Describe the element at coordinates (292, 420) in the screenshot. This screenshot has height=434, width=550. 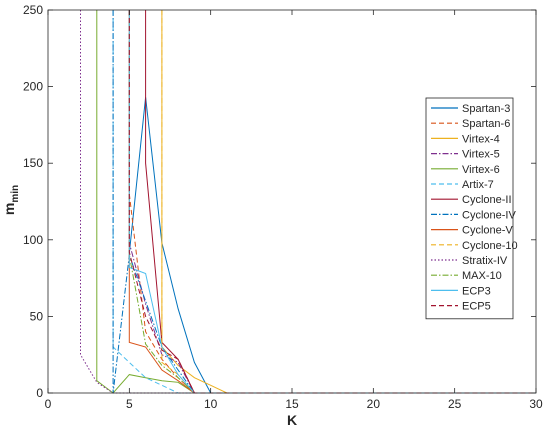
I see `x-axis-label: K` at that location.